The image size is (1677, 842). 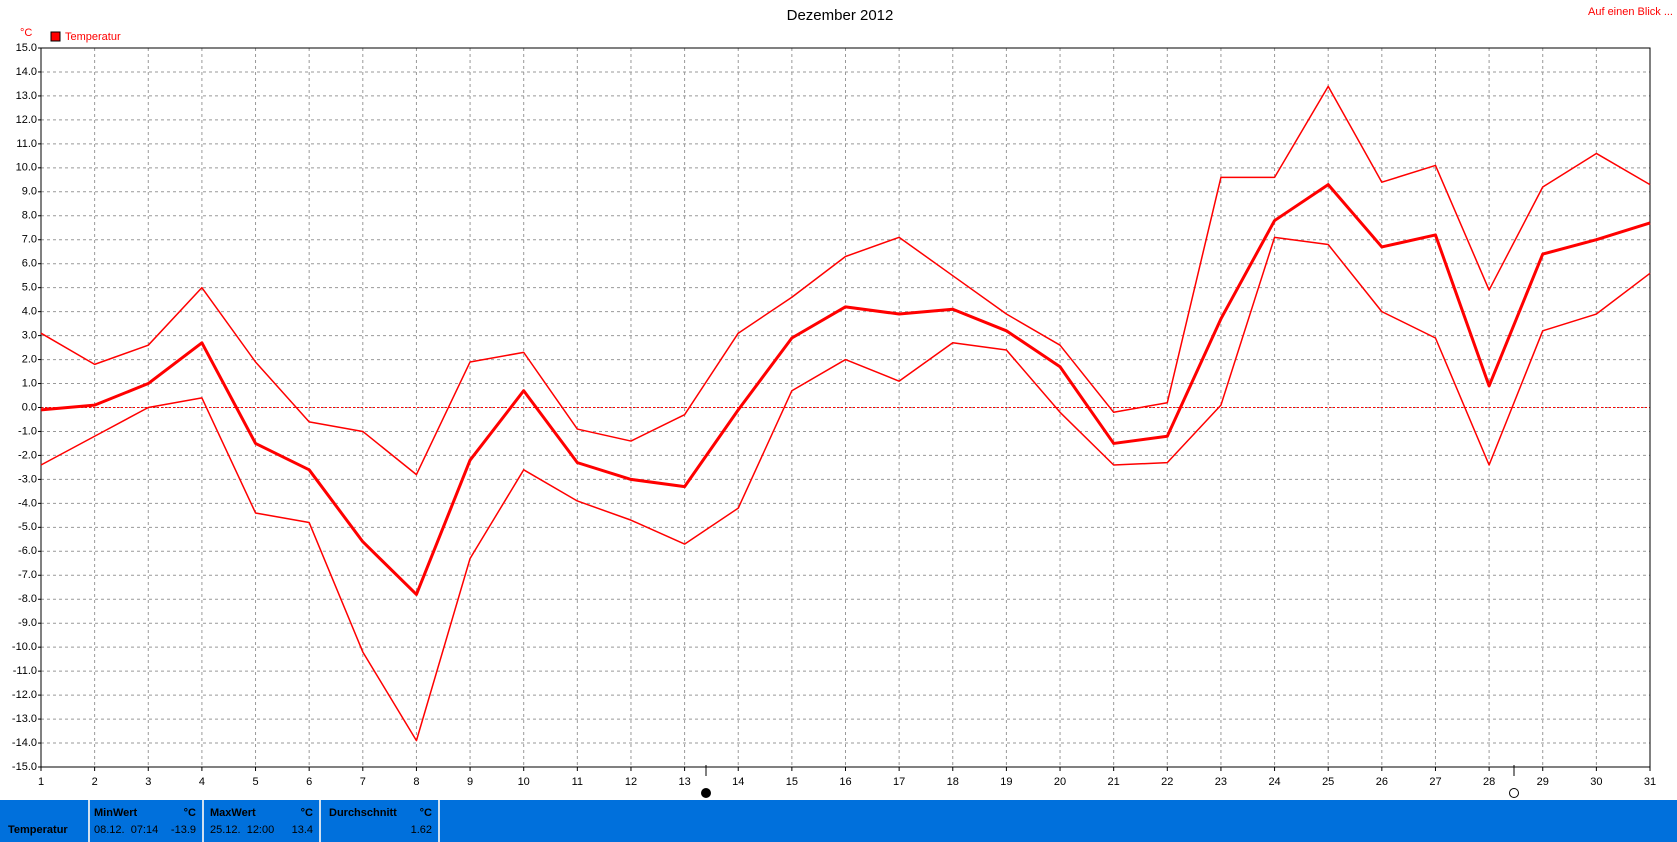 I want to click on legend-label: Temperatur, so click(x=93, y=37).